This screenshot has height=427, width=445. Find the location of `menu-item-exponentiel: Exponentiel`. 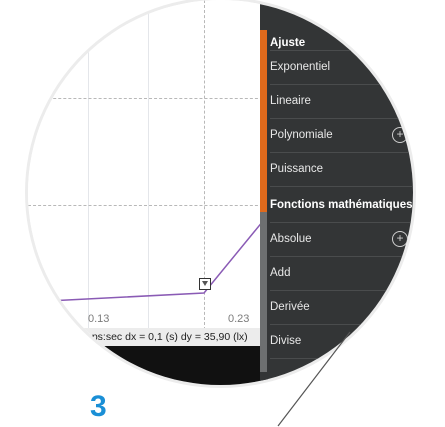

menu-item-exponentiel: Exponentiel is located at coordinates (341, 67).